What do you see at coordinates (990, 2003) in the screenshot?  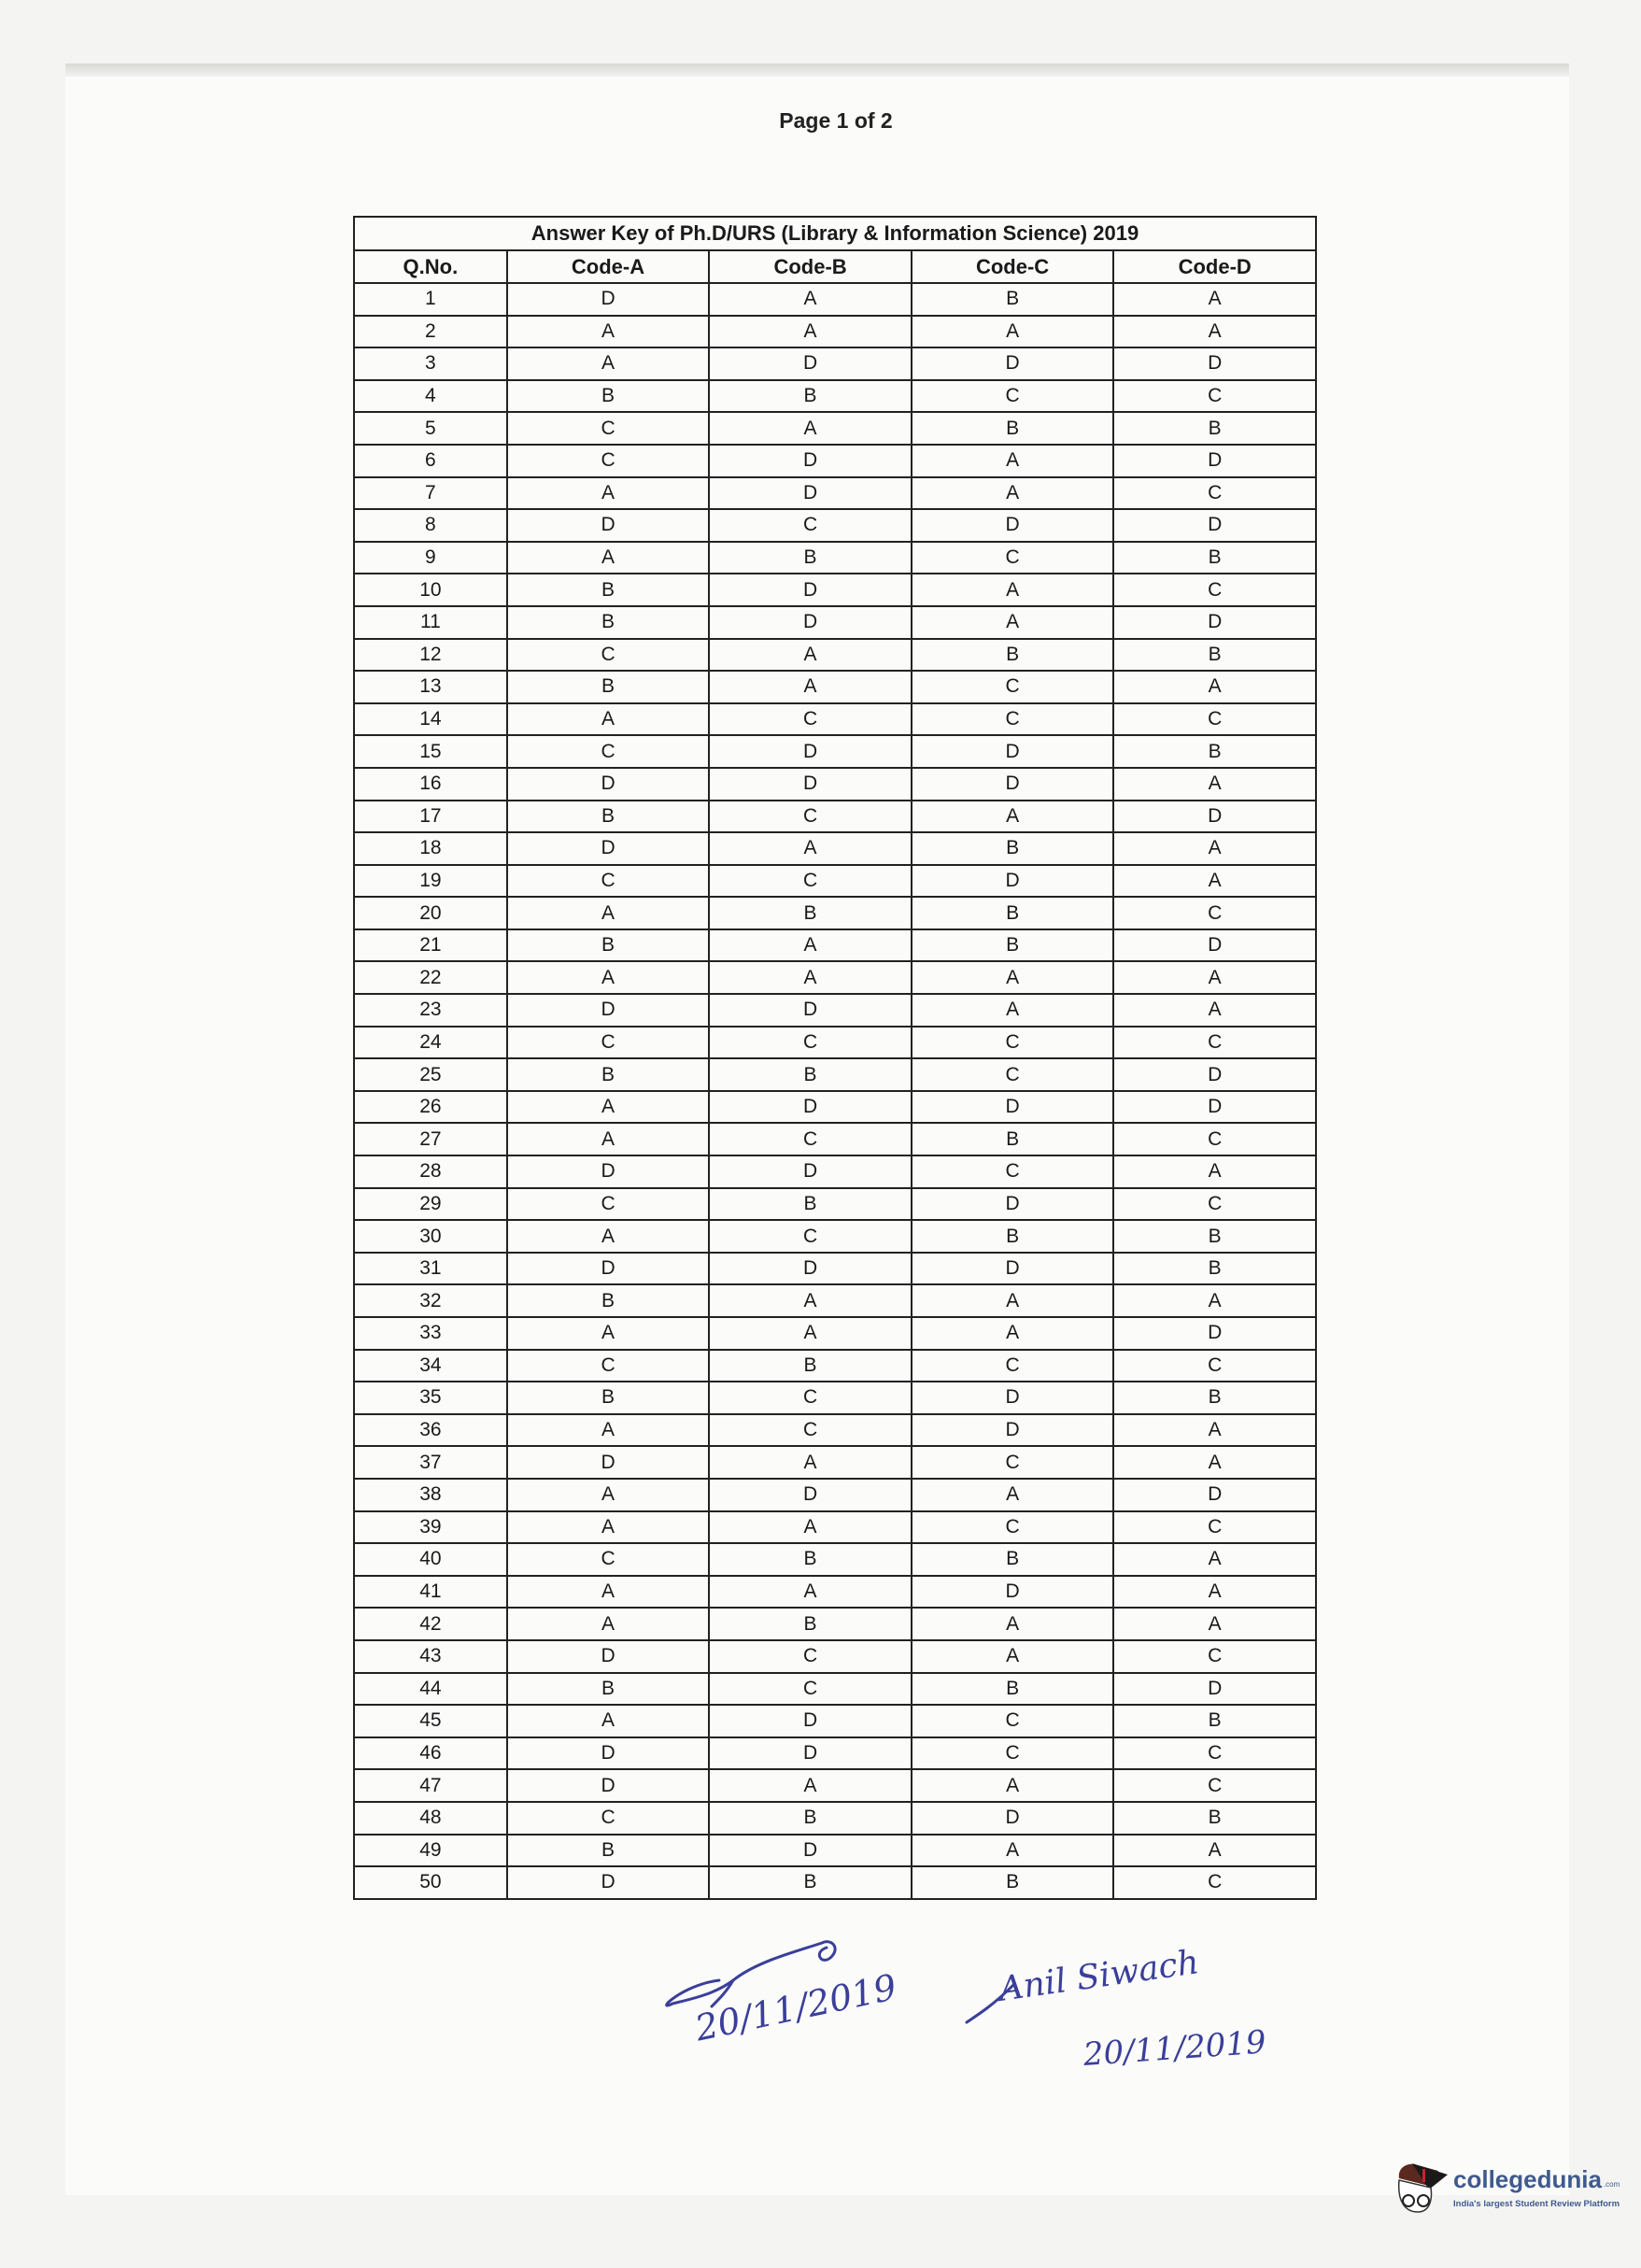 I see `signature-2-stroke` at bounding box center [990, 2003].